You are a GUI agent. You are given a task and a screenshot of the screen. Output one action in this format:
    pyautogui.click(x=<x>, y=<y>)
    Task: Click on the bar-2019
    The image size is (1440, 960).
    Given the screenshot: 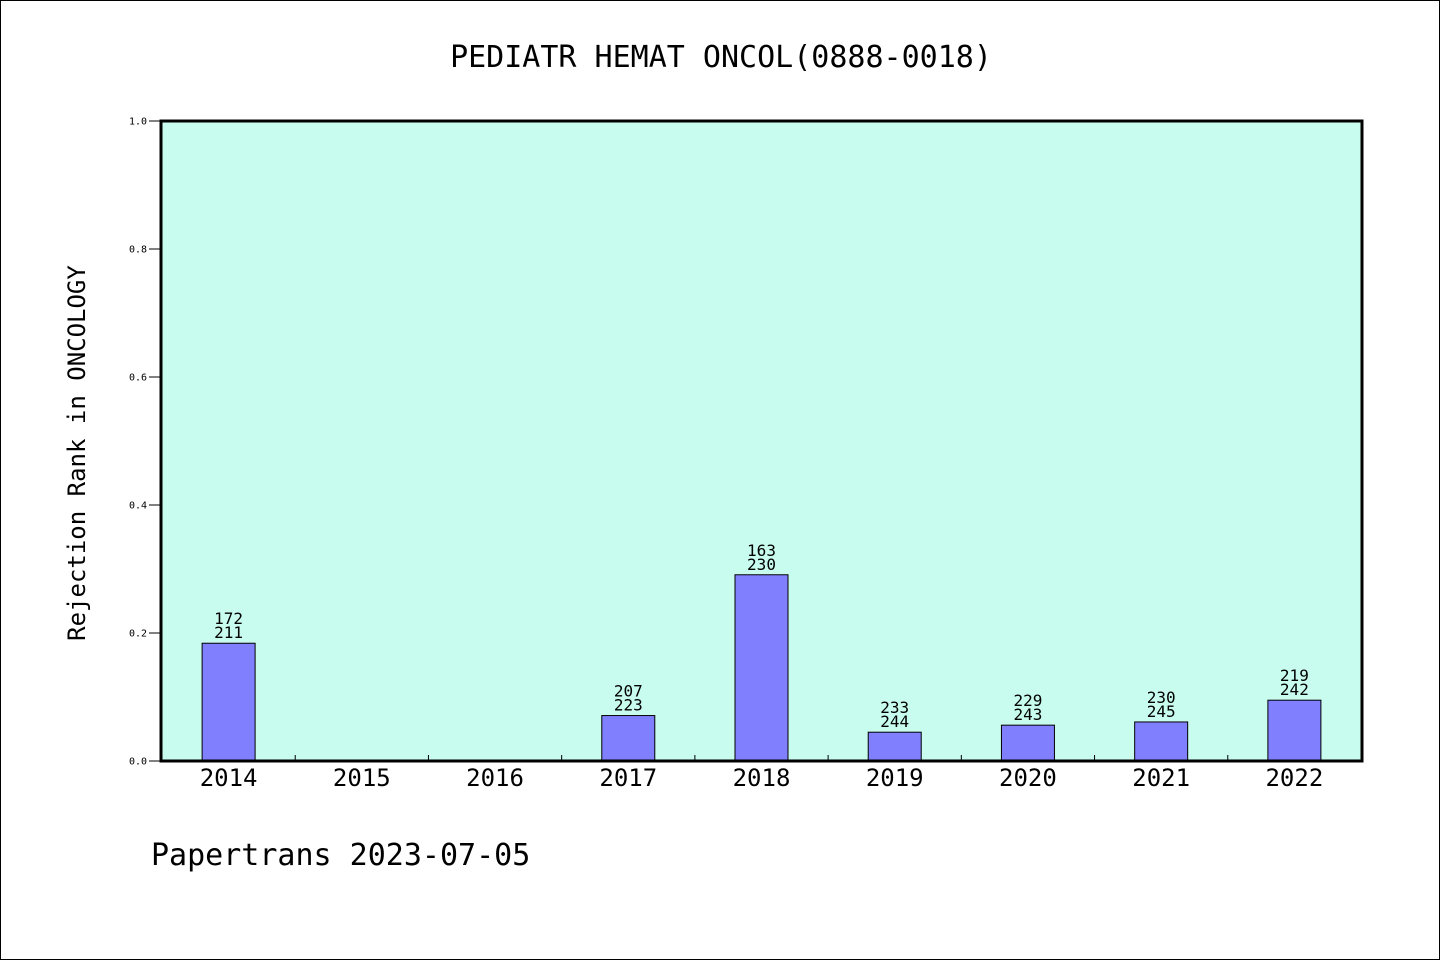 What is the action you would take?
    pyautogui.click(x=894, y=746)
    